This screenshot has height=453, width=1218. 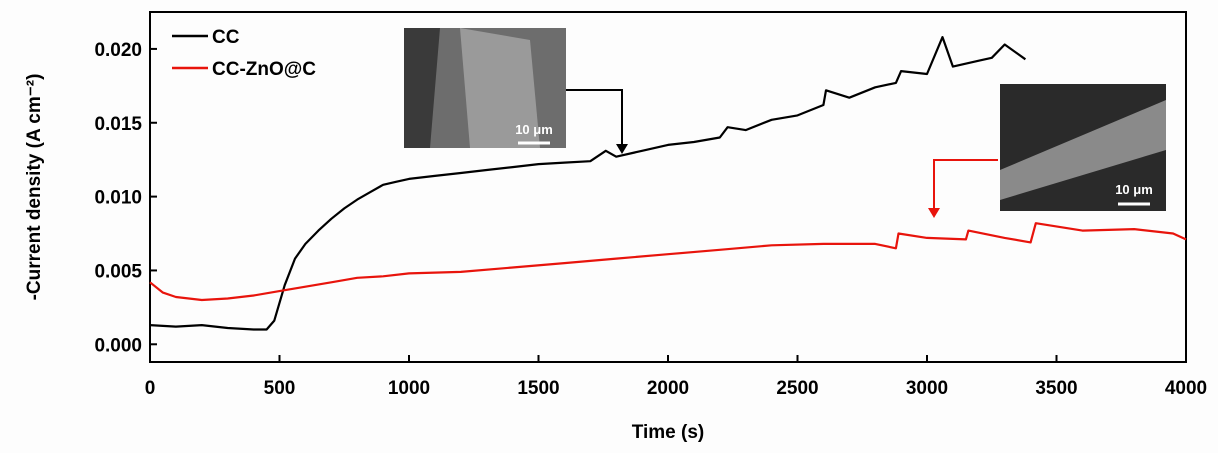 What do you see at coordinates (118, 198) in the screenshot?
I see `y-tick-label: 0.010` at bounding box center [118, 198].